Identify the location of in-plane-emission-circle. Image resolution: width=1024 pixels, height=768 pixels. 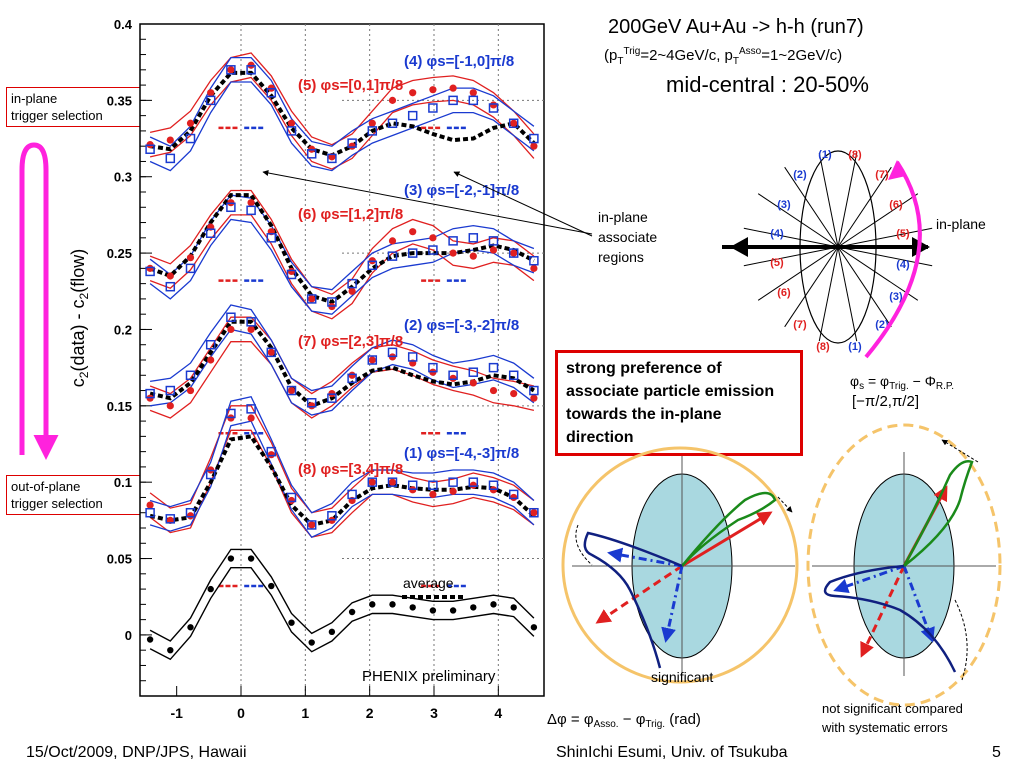
(680, 565).